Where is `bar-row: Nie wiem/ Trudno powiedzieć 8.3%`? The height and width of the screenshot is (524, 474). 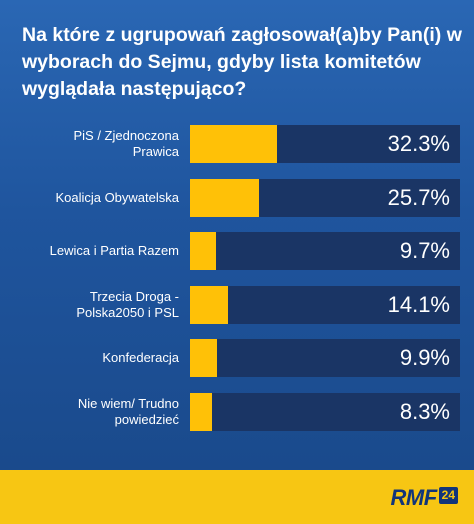 bar-row: Nie wiem/ Trudno powiedzieć 8.3% is located at coordinates (237, 411).